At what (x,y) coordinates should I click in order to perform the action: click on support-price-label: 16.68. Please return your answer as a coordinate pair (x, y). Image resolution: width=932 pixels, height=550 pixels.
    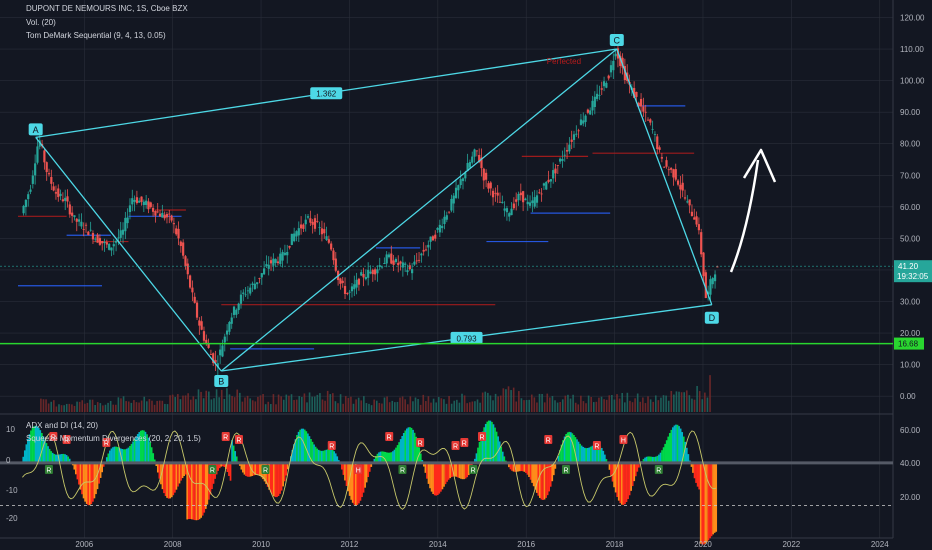
    Looking at the image, I should click on (908, 344).